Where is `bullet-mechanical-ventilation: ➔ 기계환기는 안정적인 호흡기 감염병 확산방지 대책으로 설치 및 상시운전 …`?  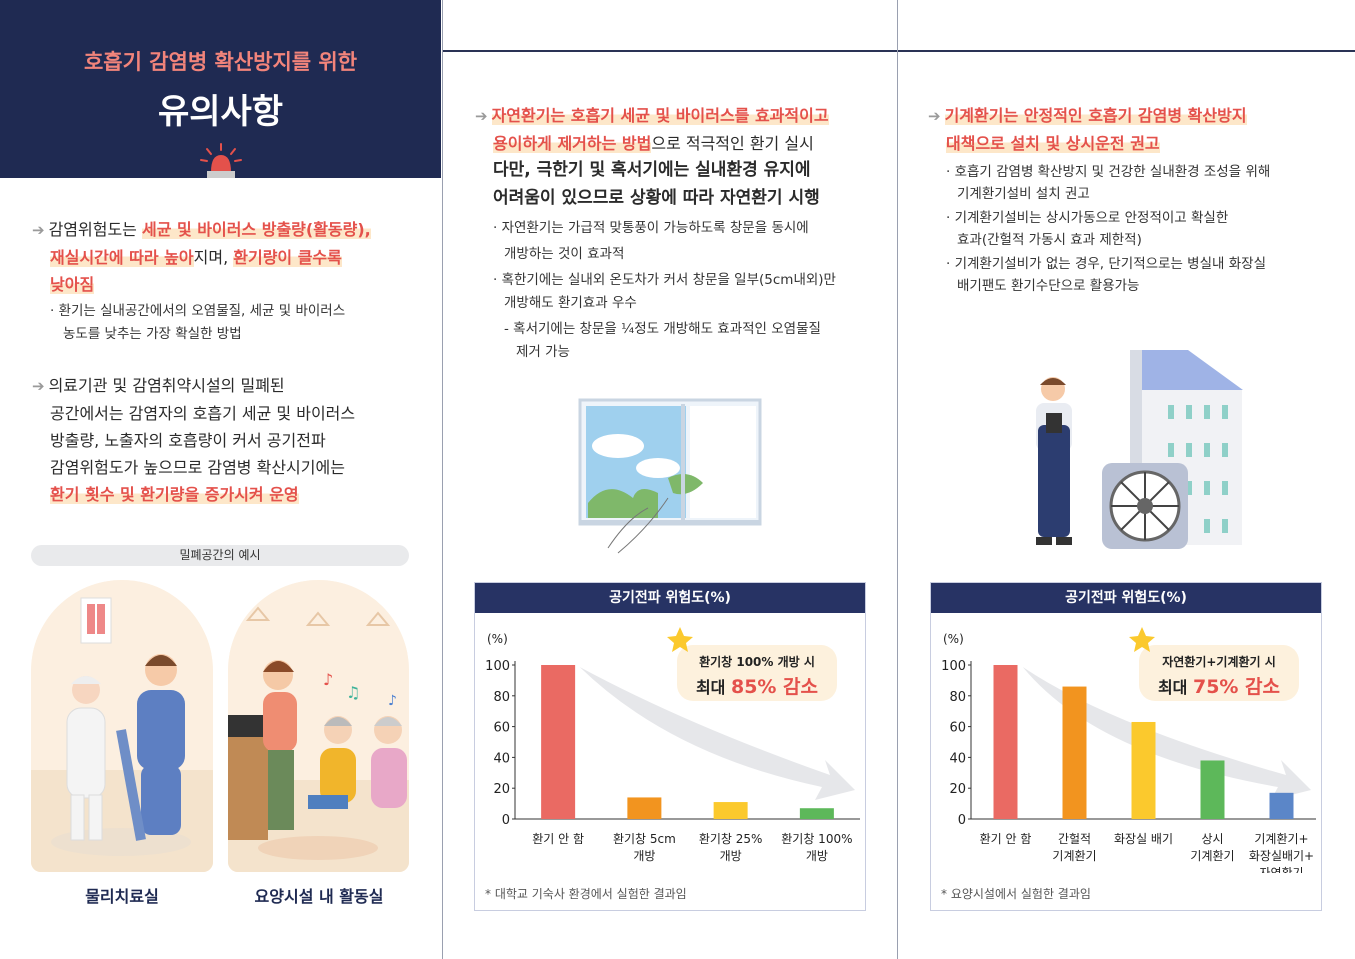
bullet-mechanical-ventilation: ➔ 기계환기는 안정적인 호흡기 감염병 확산방지 대책으로 설치 및 상시운전 … is located at coordinates (1087, 129).